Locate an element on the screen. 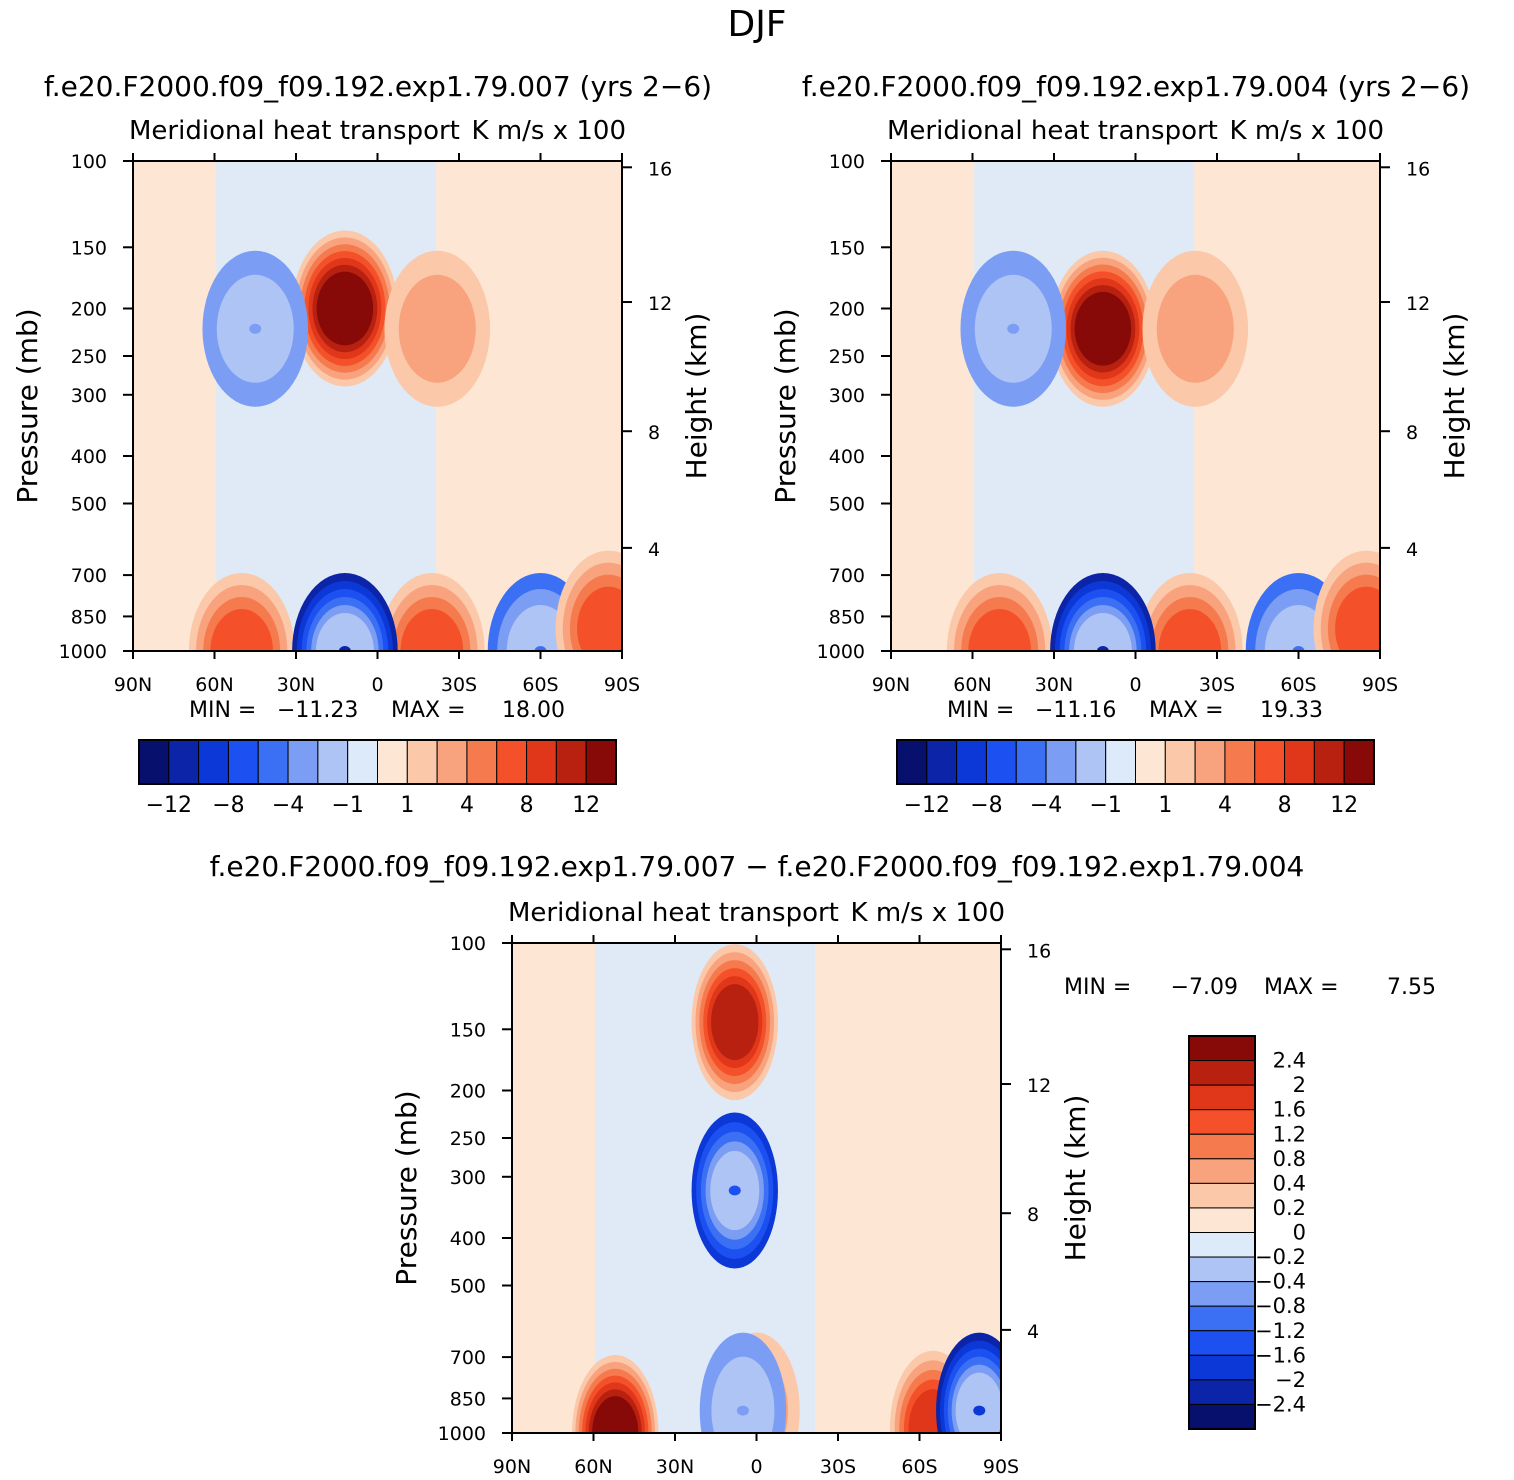 This screenshot has width=1514, height=1480. colorbar-label: −0.8 is located at coordinates (1280, 1306).